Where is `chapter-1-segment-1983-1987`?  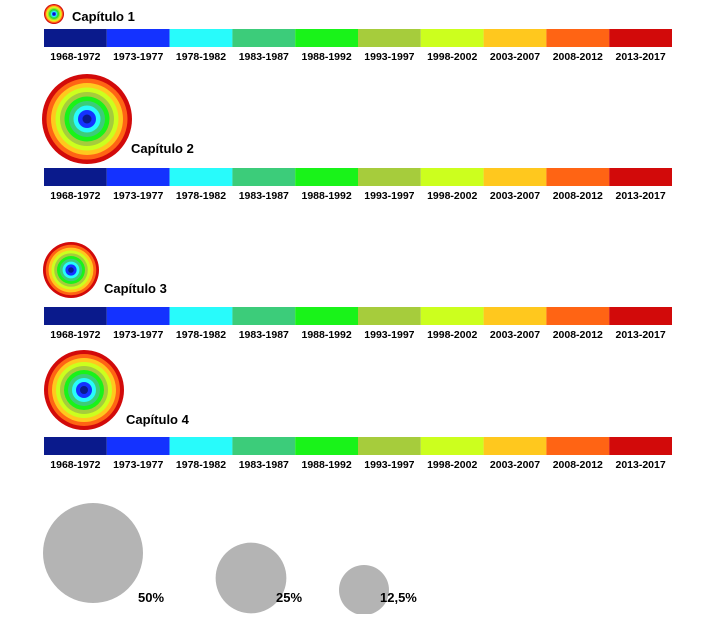 chapter-1-segment-1983-1987 is located at coordinates (264, 38).